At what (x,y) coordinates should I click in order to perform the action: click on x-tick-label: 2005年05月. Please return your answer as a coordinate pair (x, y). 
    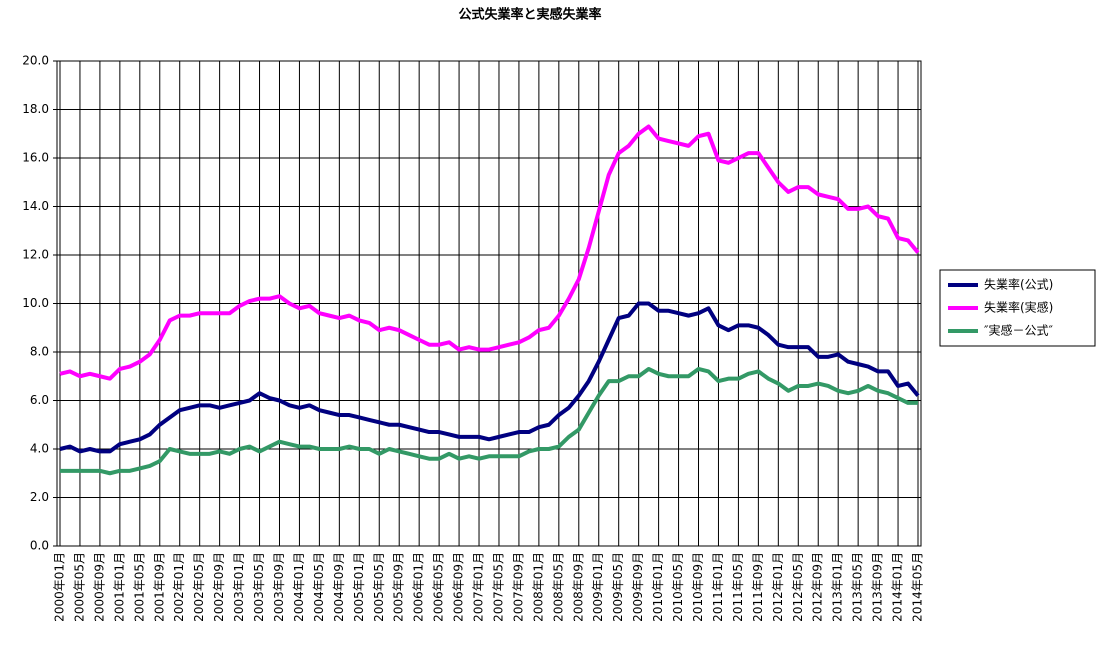
    Looking at the image, I should click on (379, 587).